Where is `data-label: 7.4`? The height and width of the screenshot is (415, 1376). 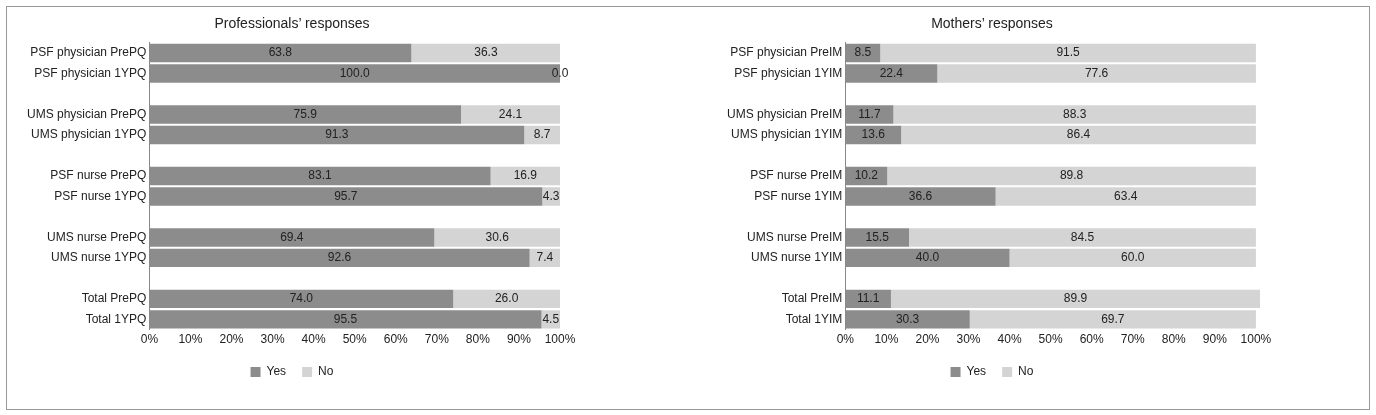 data-label: 7.4 is located at coordinates (545, 257).